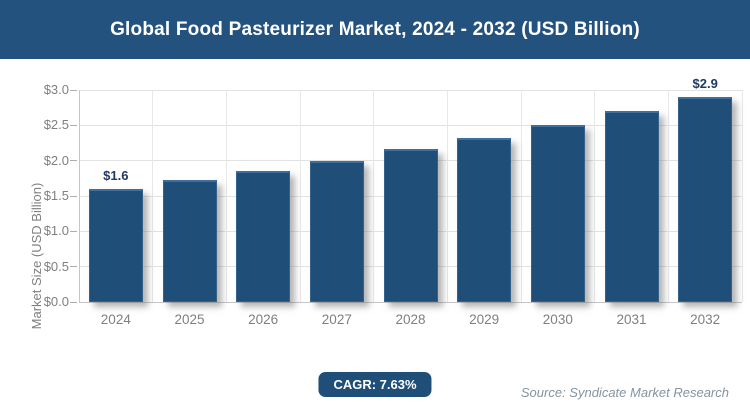  I want to click on x-tick-label: 2027, so click(336, 319).